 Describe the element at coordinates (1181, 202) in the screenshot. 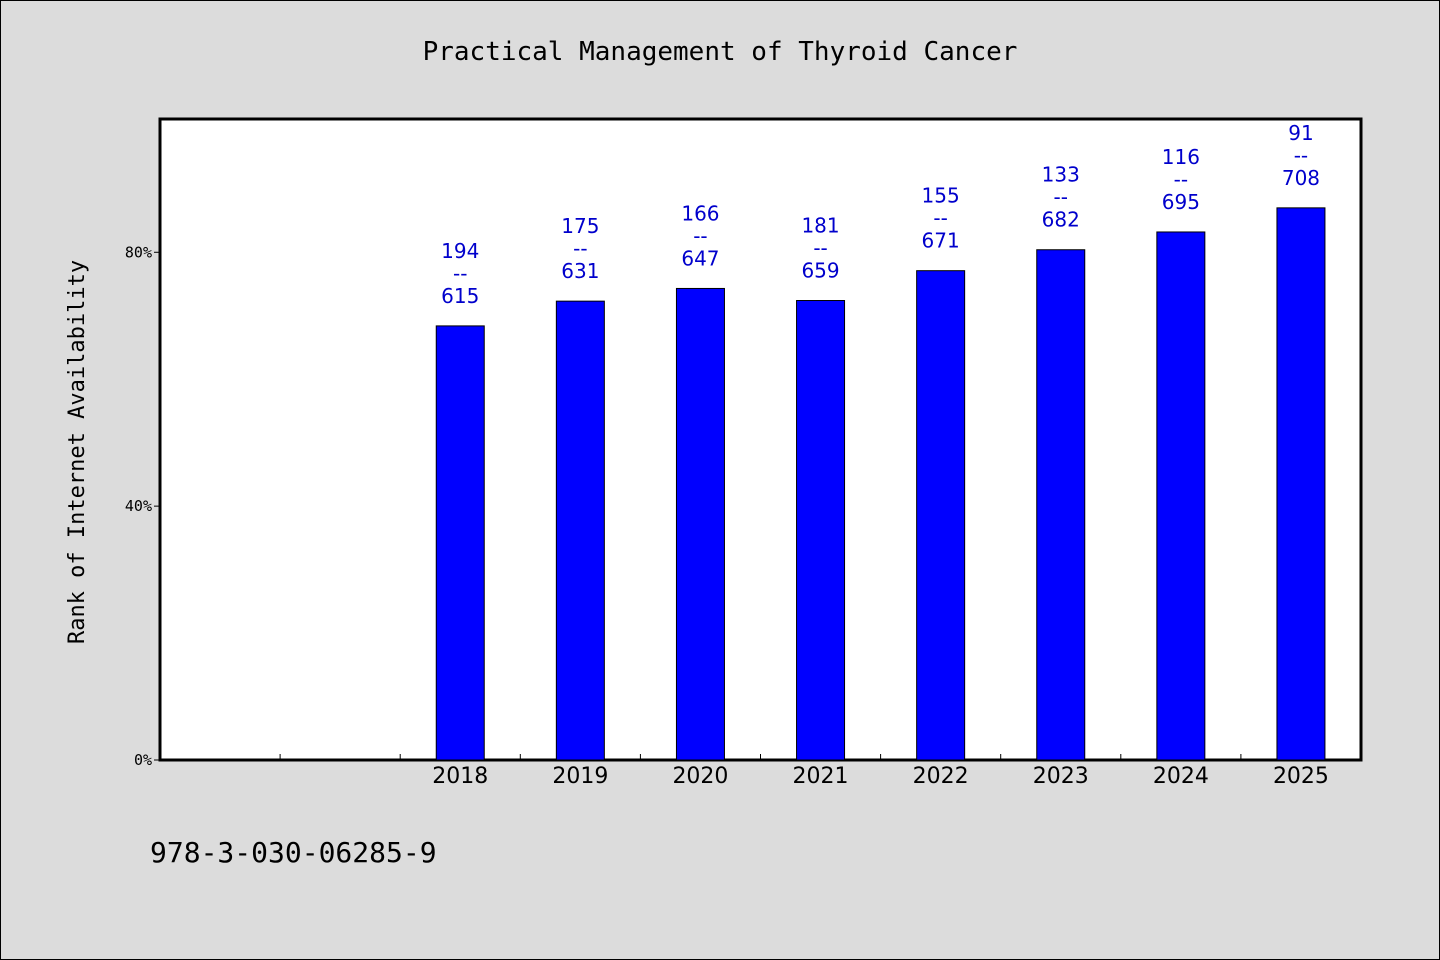

I see `data-label: 695` at that location.